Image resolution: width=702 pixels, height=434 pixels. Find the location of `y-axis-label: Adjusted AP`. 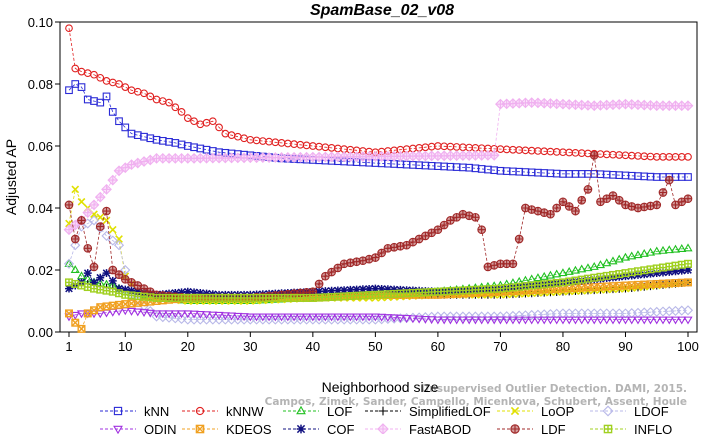

y-axis-label: Adjusted AP is located at coordinates (11, 177).